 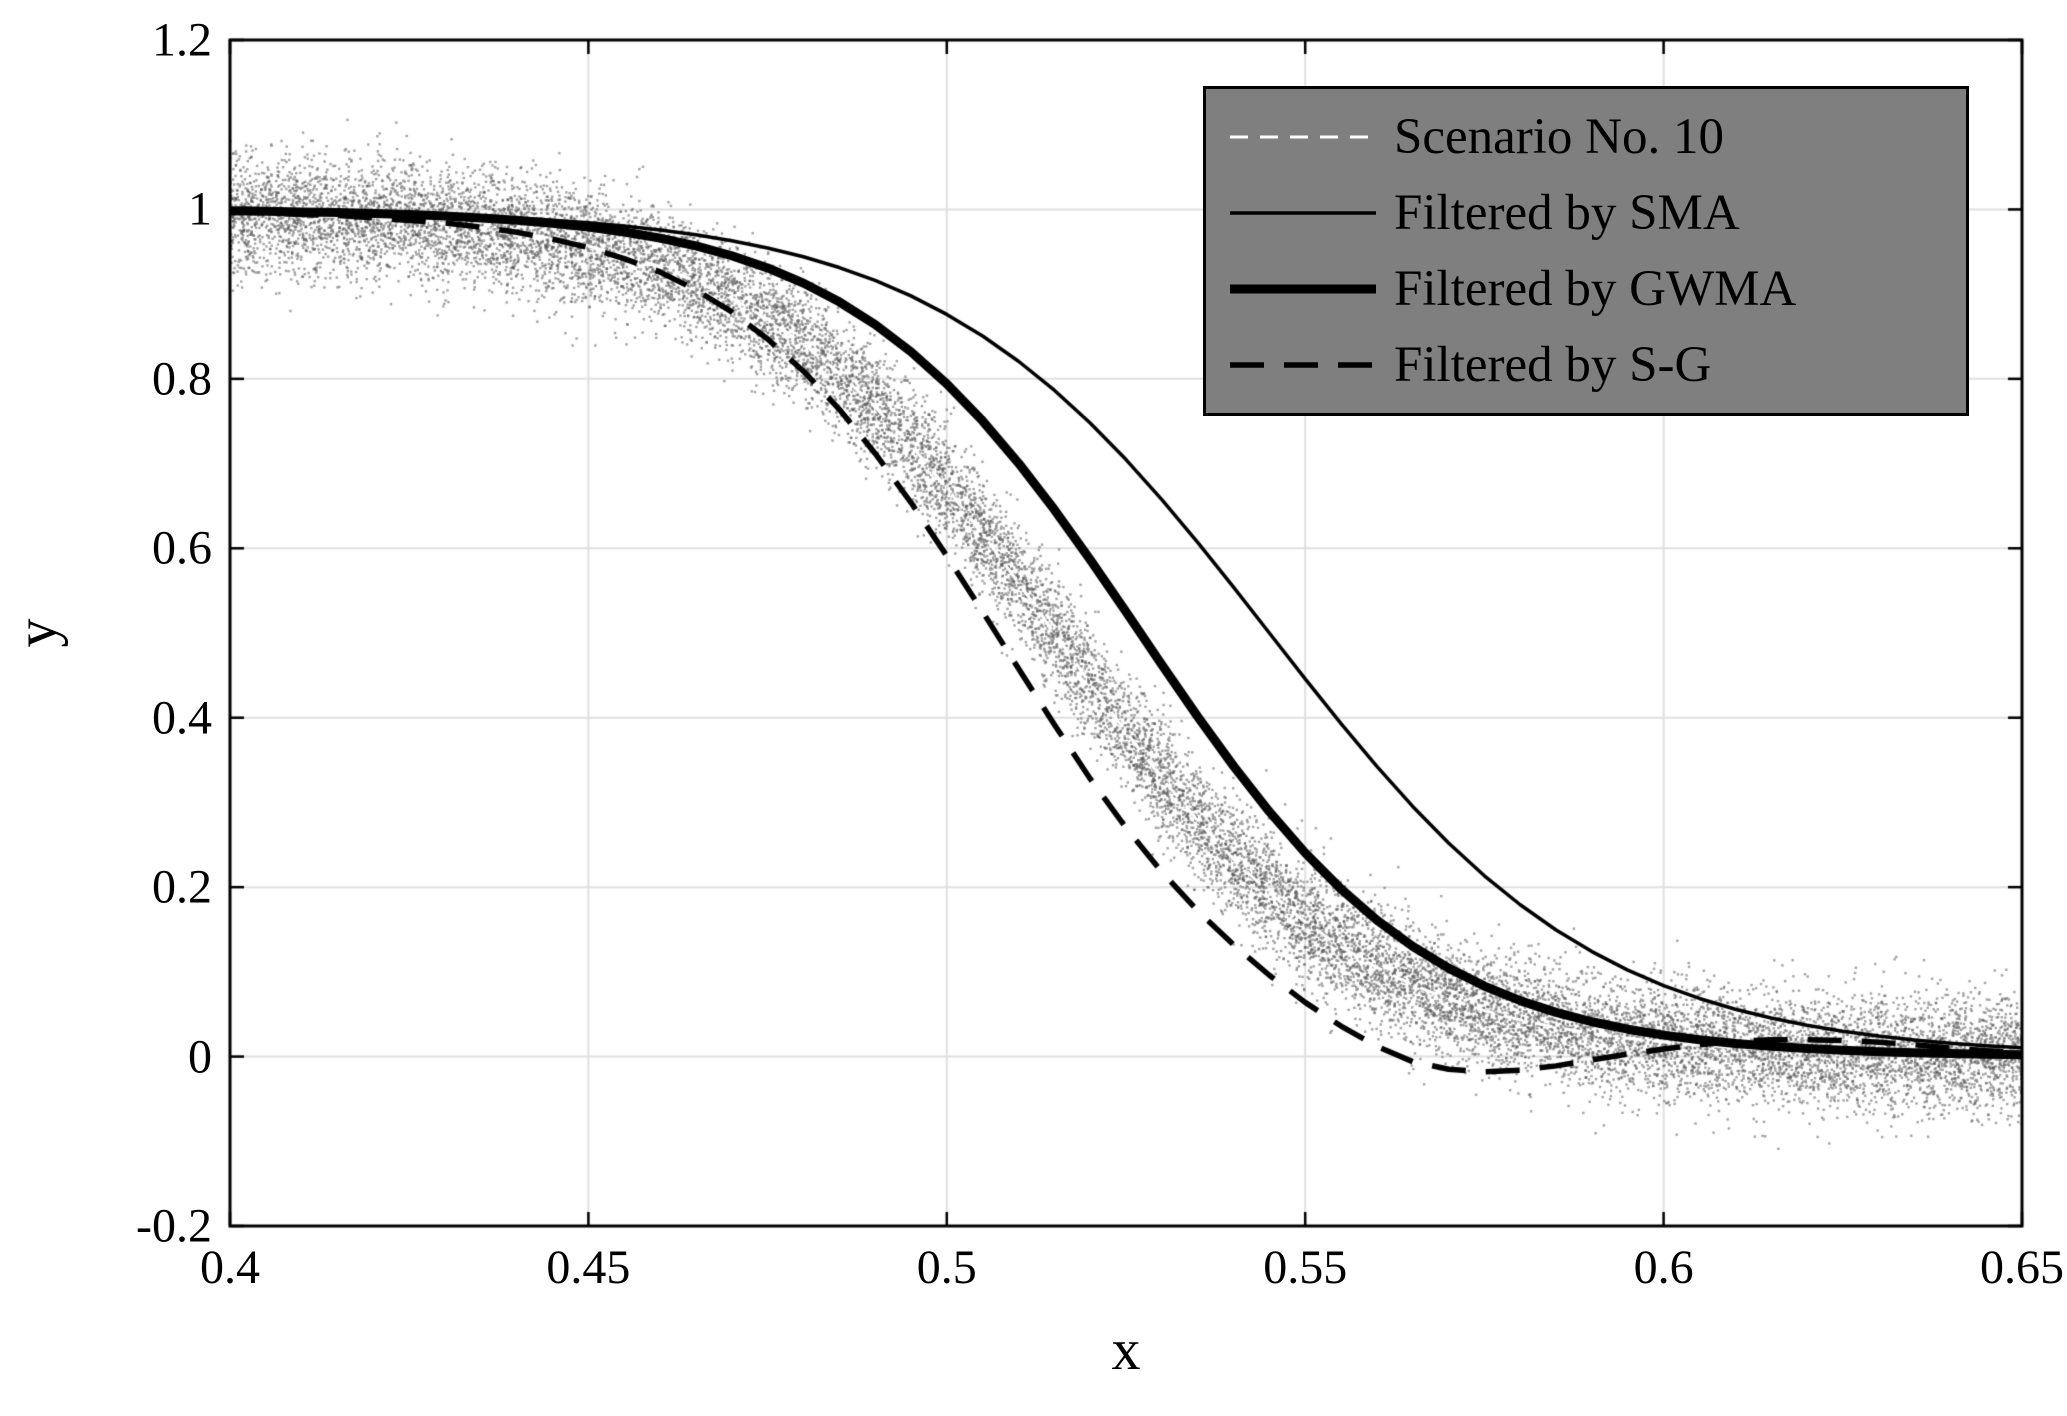 I want to click on legend-item: Scenario No. 10, so click(x=1592, y=137).